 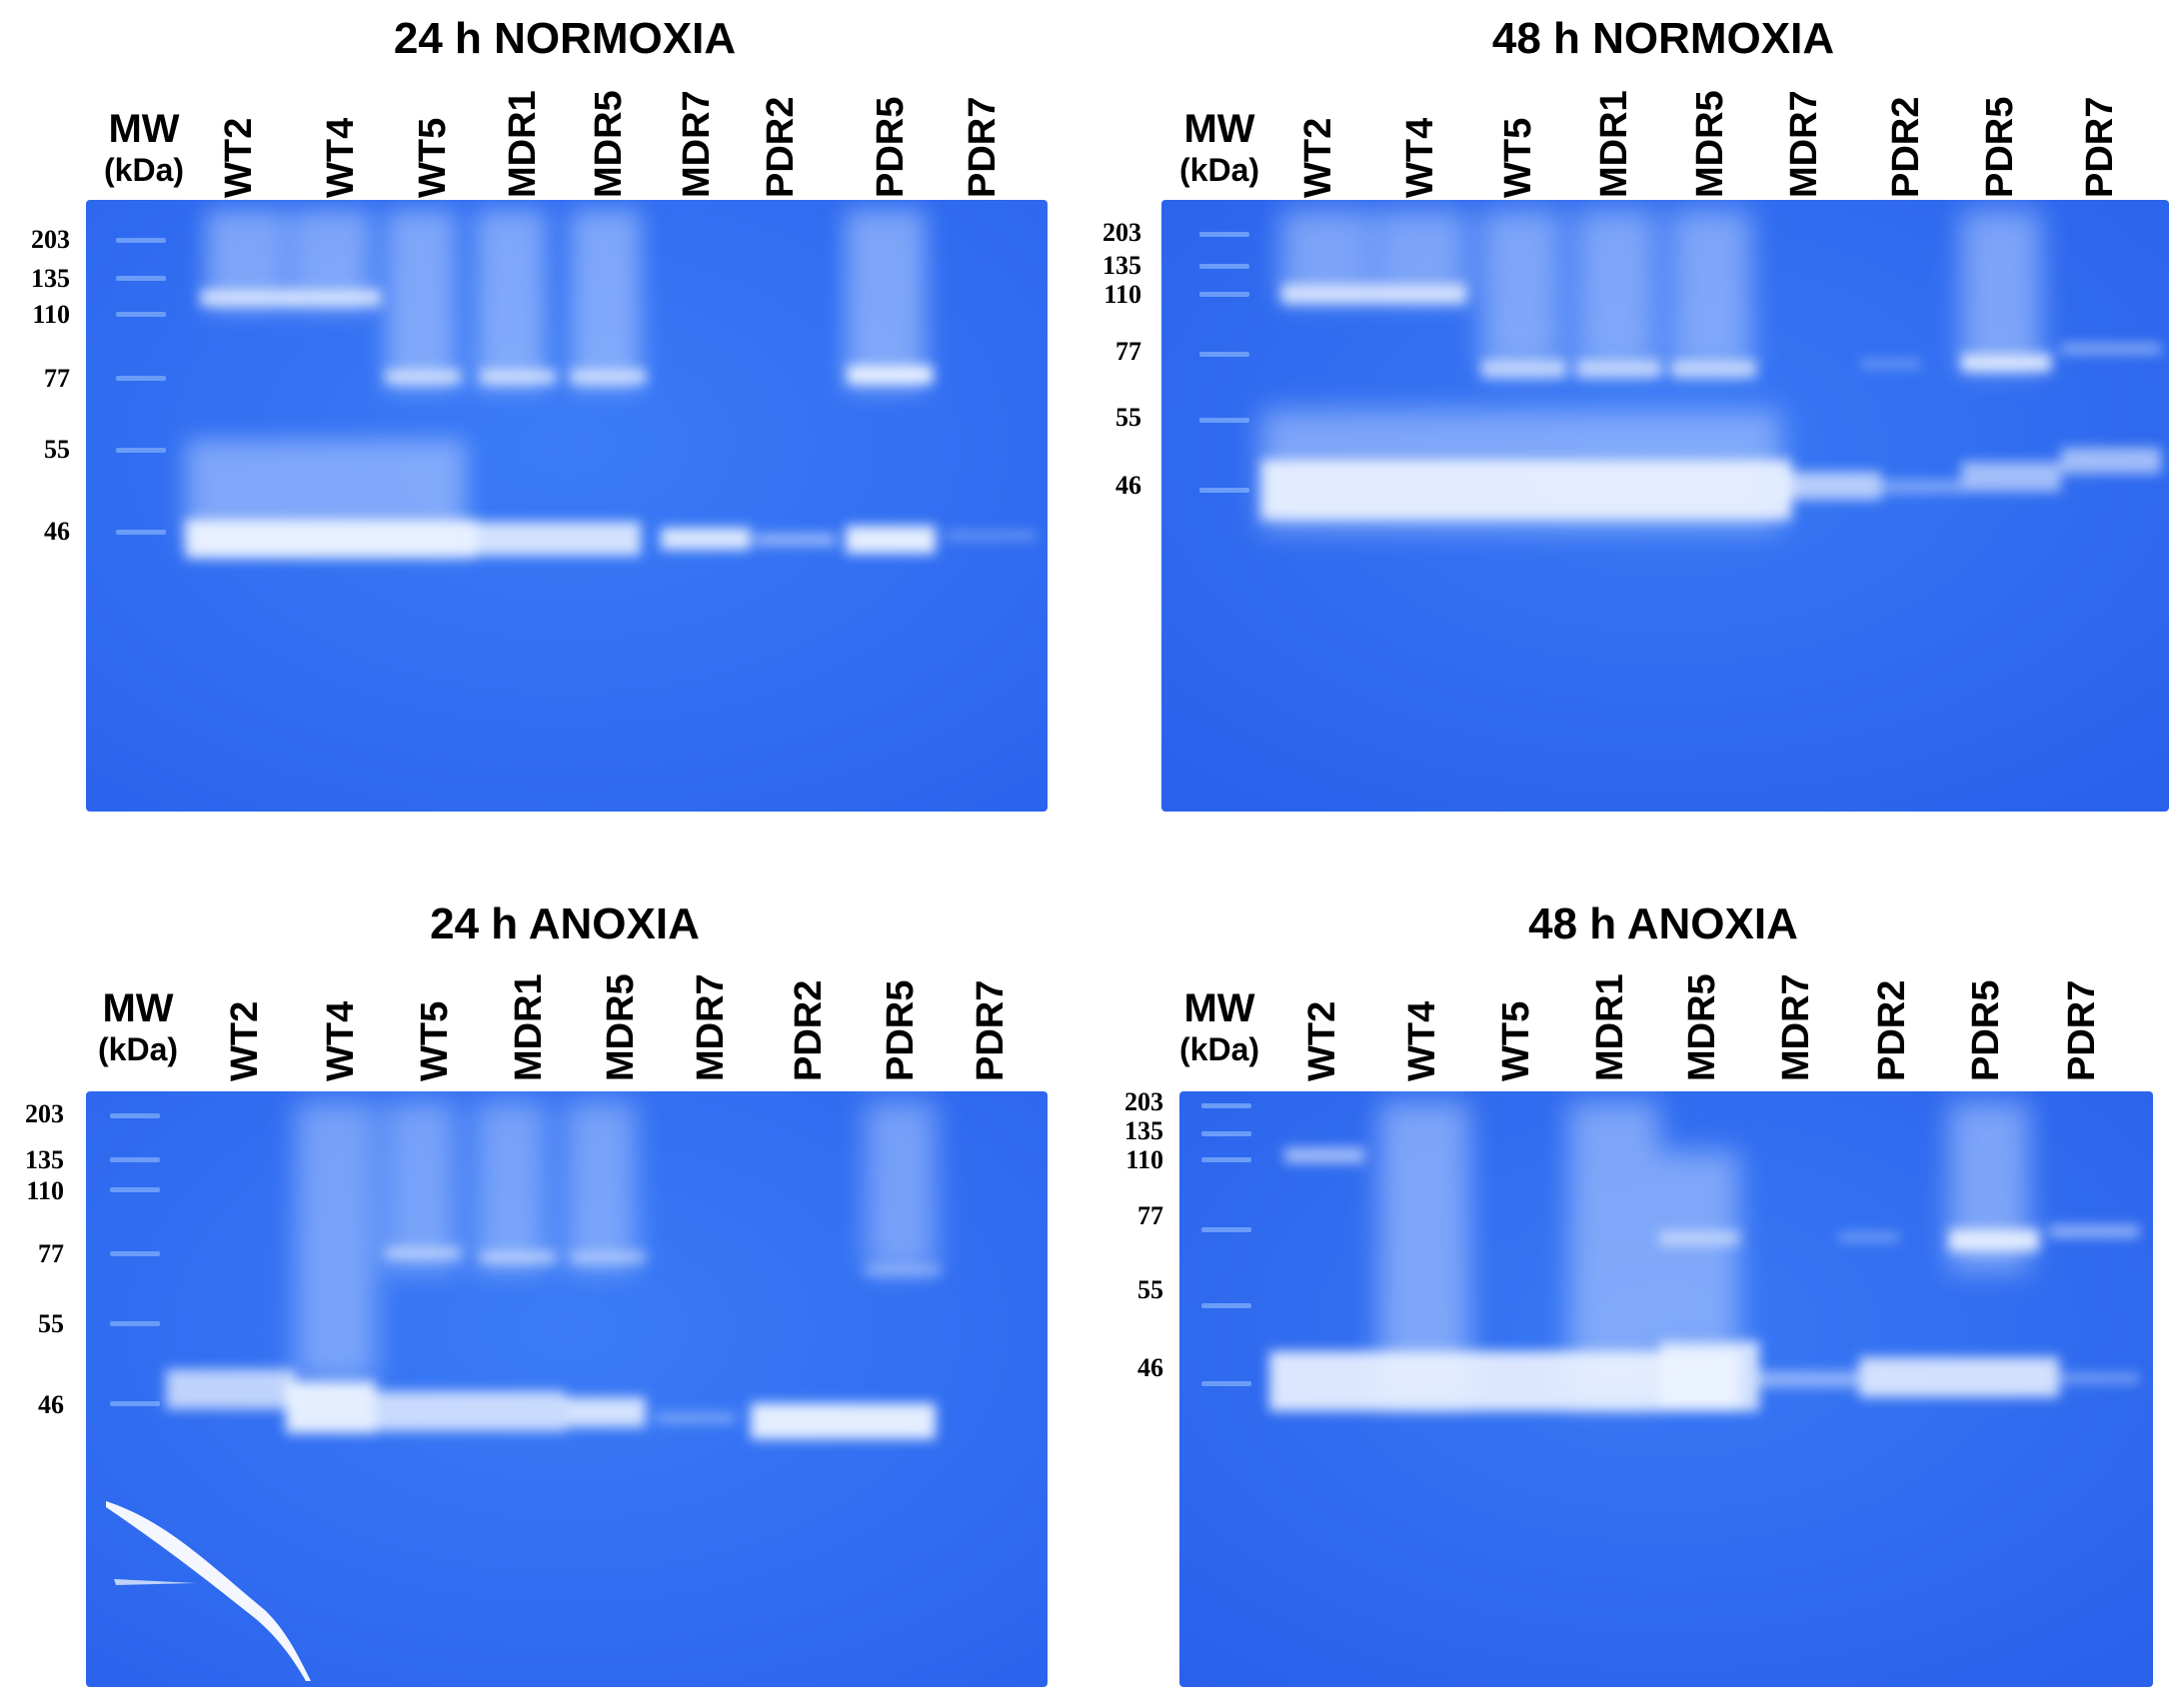 I want to click on panel-title: 24 h NORMOXIA, so click(x=565, y=38).